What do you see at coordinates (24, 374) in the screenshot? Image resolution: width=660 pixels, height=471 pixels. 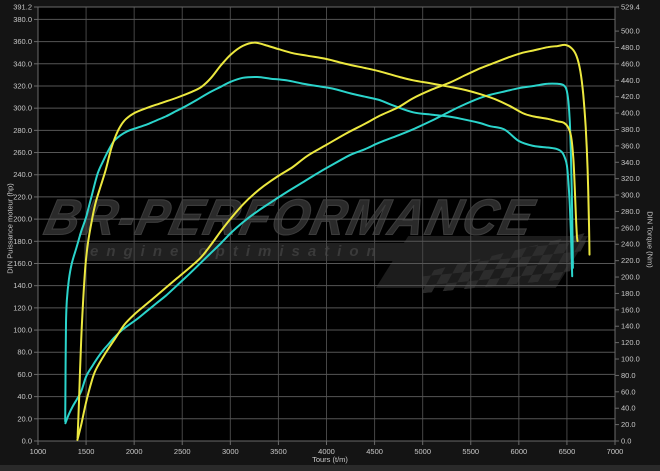 I see `y-left-tick-label: 60.0` at bounding box center [24, 374].